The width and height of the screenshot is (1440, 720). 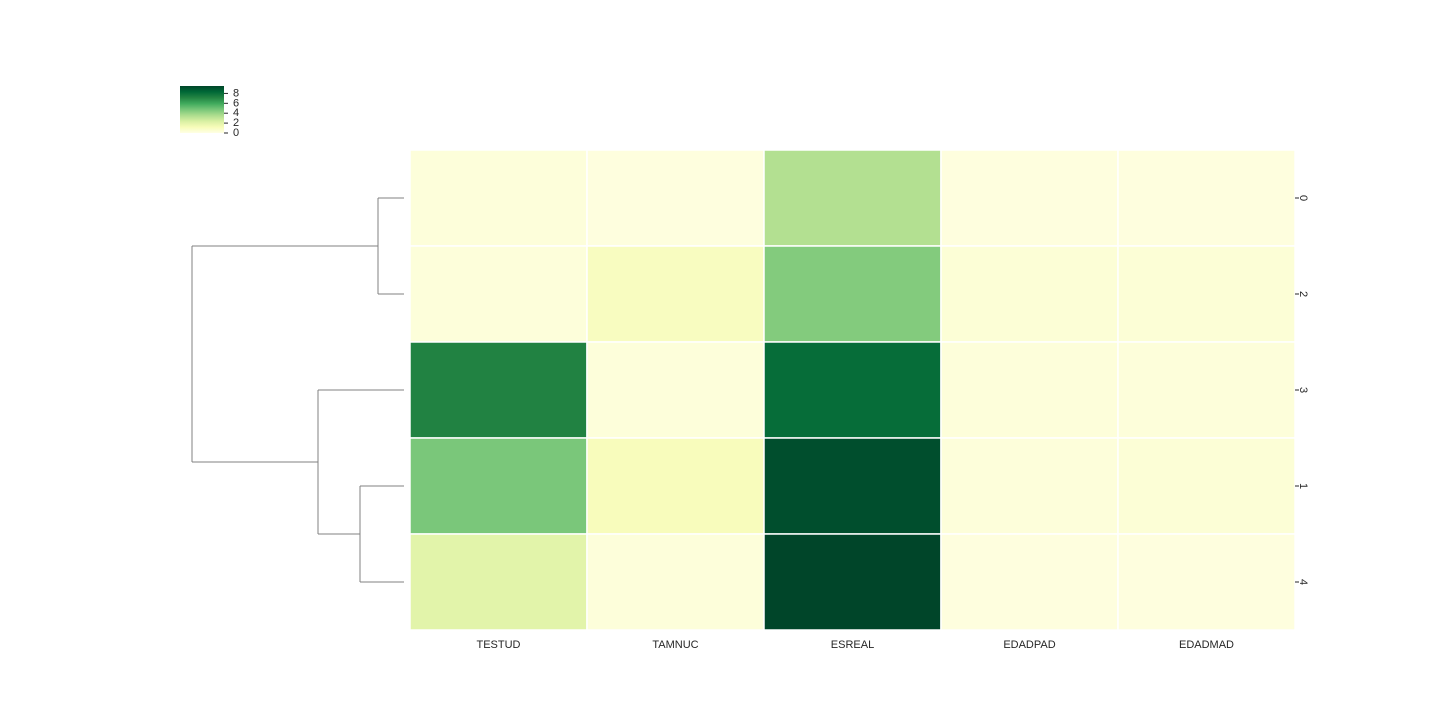 What do you see at coordinates (852, 645) in the screenshot?
I see `x-tick-label: ESREAL` at bounding box center [852, 645].